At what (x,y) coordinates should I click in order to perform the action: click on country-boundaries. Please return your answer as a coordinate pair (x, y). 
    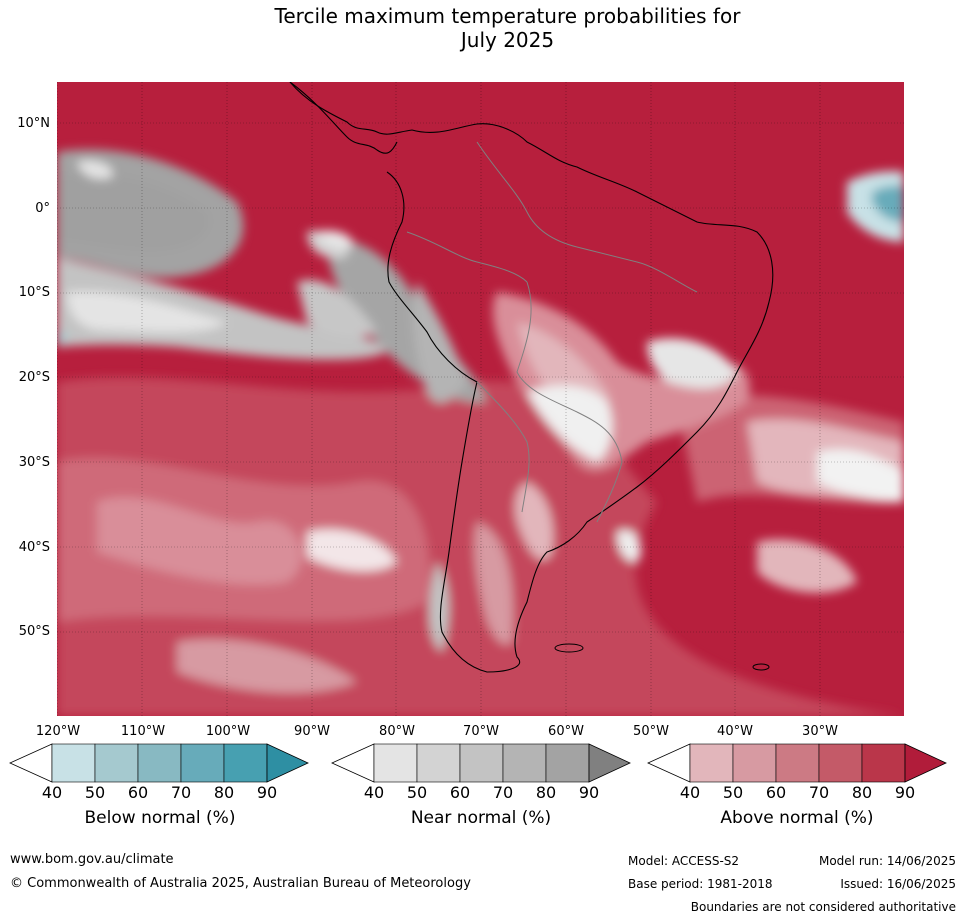
    Looking at the image, I should click on (552, 332).